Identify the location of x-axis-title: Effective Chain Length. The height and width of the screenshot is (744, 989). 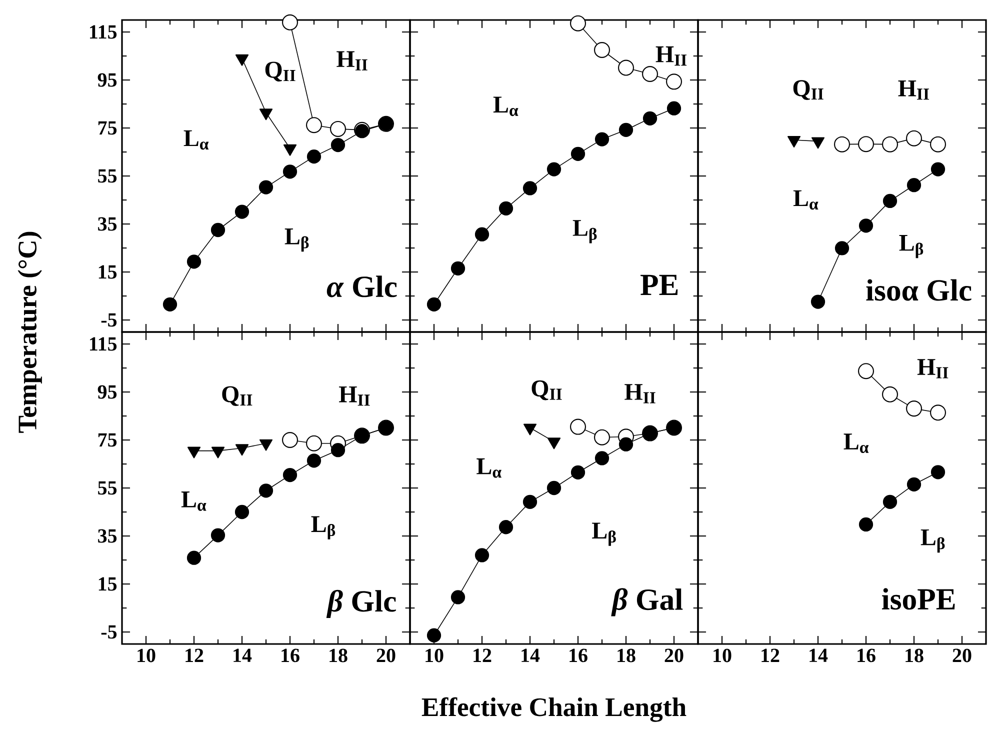
(554, 709).